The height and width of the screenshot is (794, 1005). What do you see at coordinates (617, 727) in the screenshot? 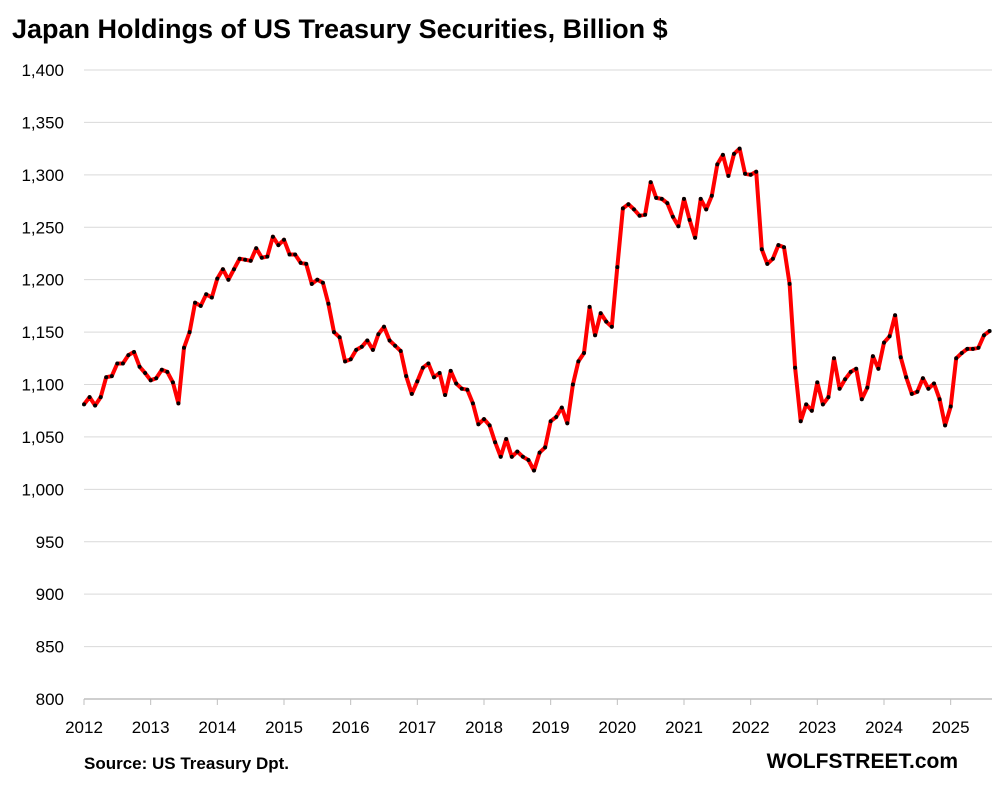
I see `x-tick-label: 2020` at bounding box center [617, 727].